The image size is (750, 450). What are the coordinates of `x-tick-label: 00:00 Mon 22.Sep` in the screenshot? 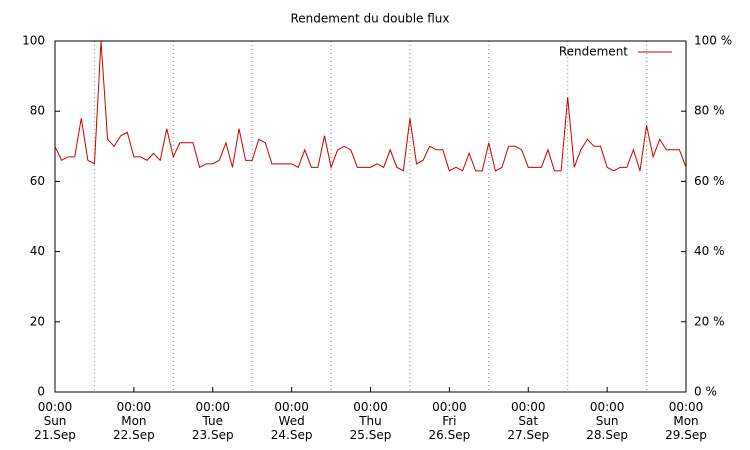 It's located at (134, 421).